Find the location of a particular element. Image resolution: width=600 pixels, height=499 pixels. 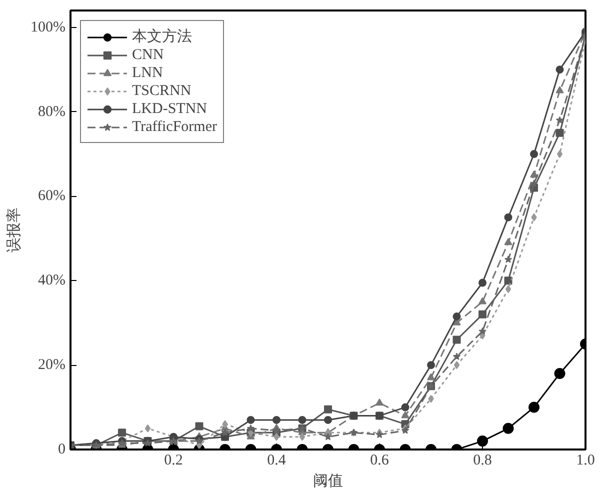

x-tick-label: 1.0 is located at coordinates (585, 460).